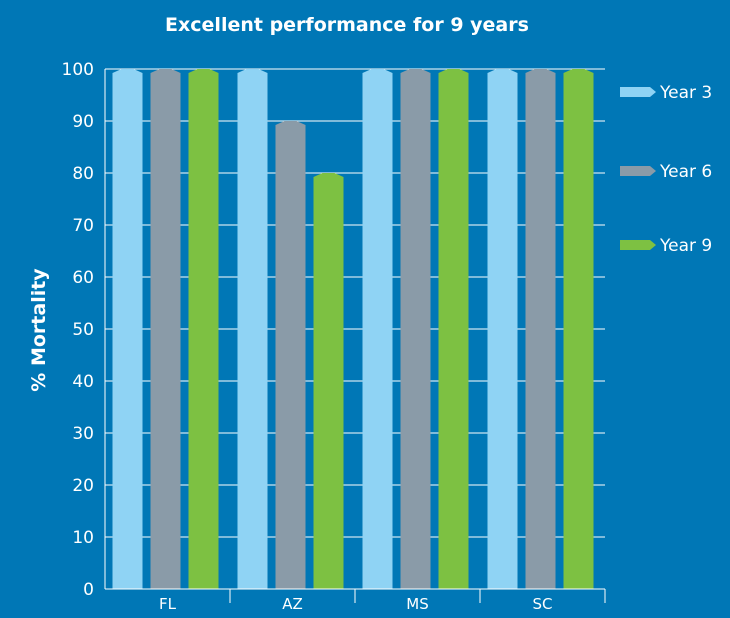 The height and width of the screenshot is (618, 730). I want to click on y-tick-label: 80, so click(83, 174).